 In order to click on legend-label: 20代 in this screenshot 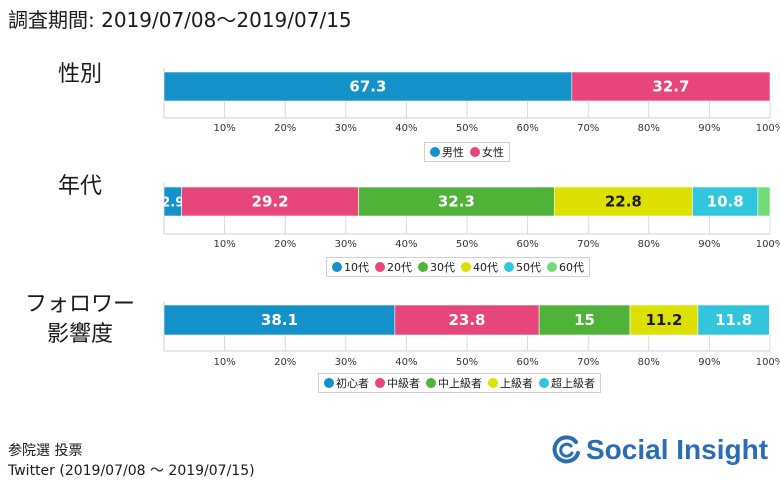, I will do `click(399, 267)`.